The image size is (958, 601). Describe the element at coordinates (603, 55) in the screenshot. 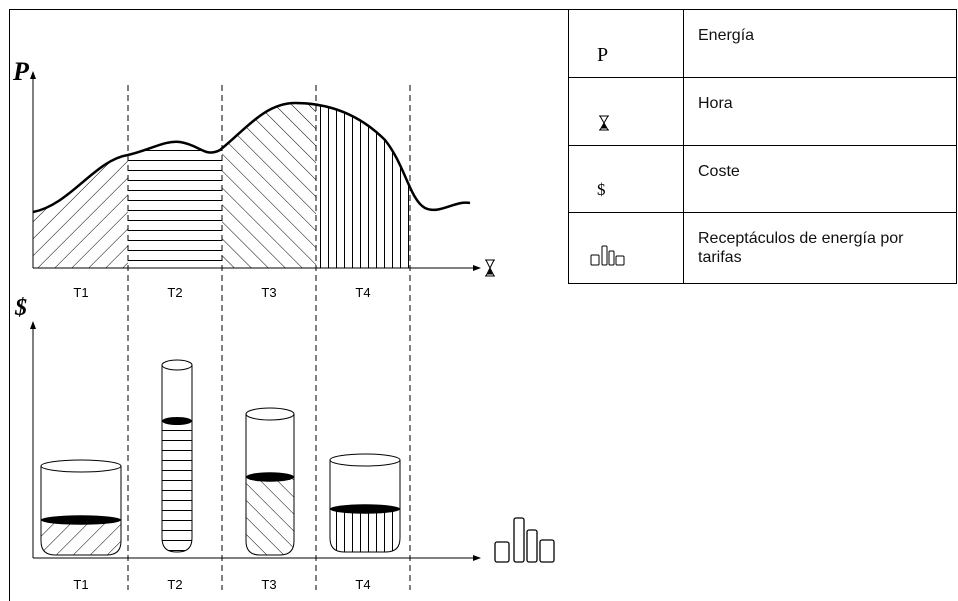

I see `legend-symbol: P` at that location.